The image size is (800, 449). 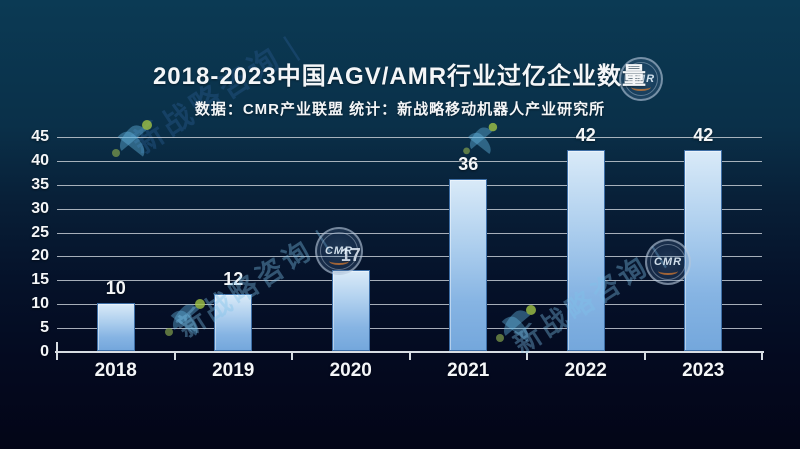 I want to click on bar-value-label: 12, so click(x=233, y=278).